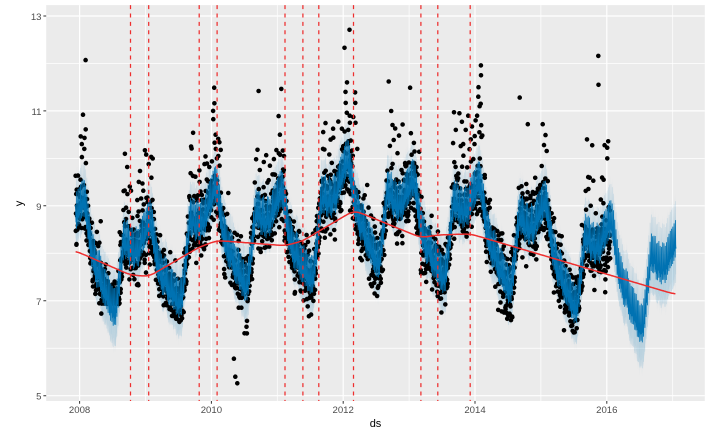 The height and width of the screenshot is (437, 720). I want to click on svg-text: 7, so click(38, 302).